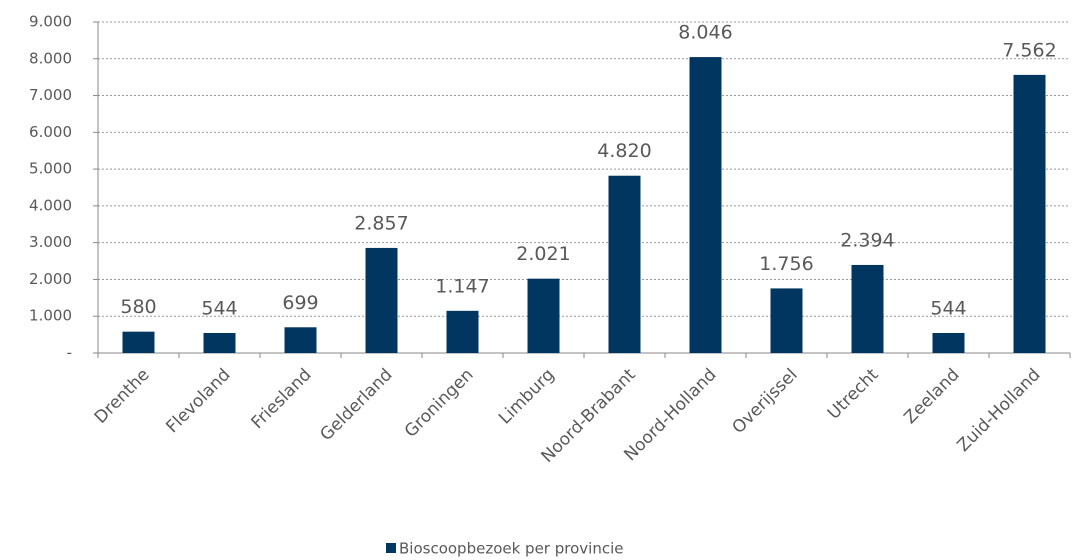 This screenshot has width=1075, height=560. Describe the element at coordinates (50, 58) in the screenshot. I see `y-tick-label: 8.000` at that location.